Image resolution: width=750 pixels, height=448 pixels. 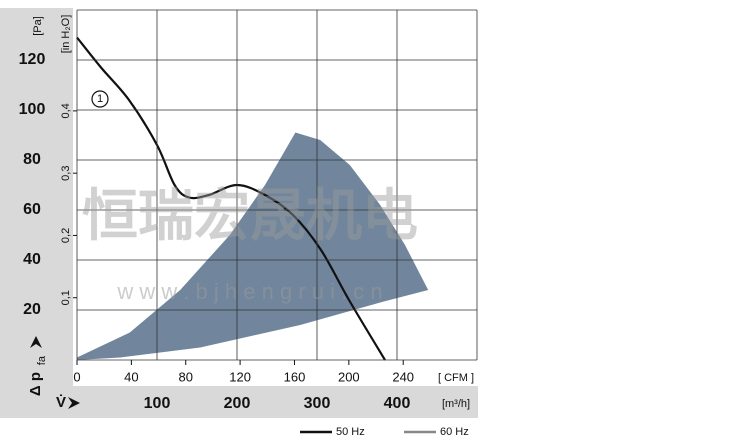 What do you see at coordinates (66, 110) in the screenshot?
I see `y2-tick-label: 0,4` at bounding box center [66, 110].